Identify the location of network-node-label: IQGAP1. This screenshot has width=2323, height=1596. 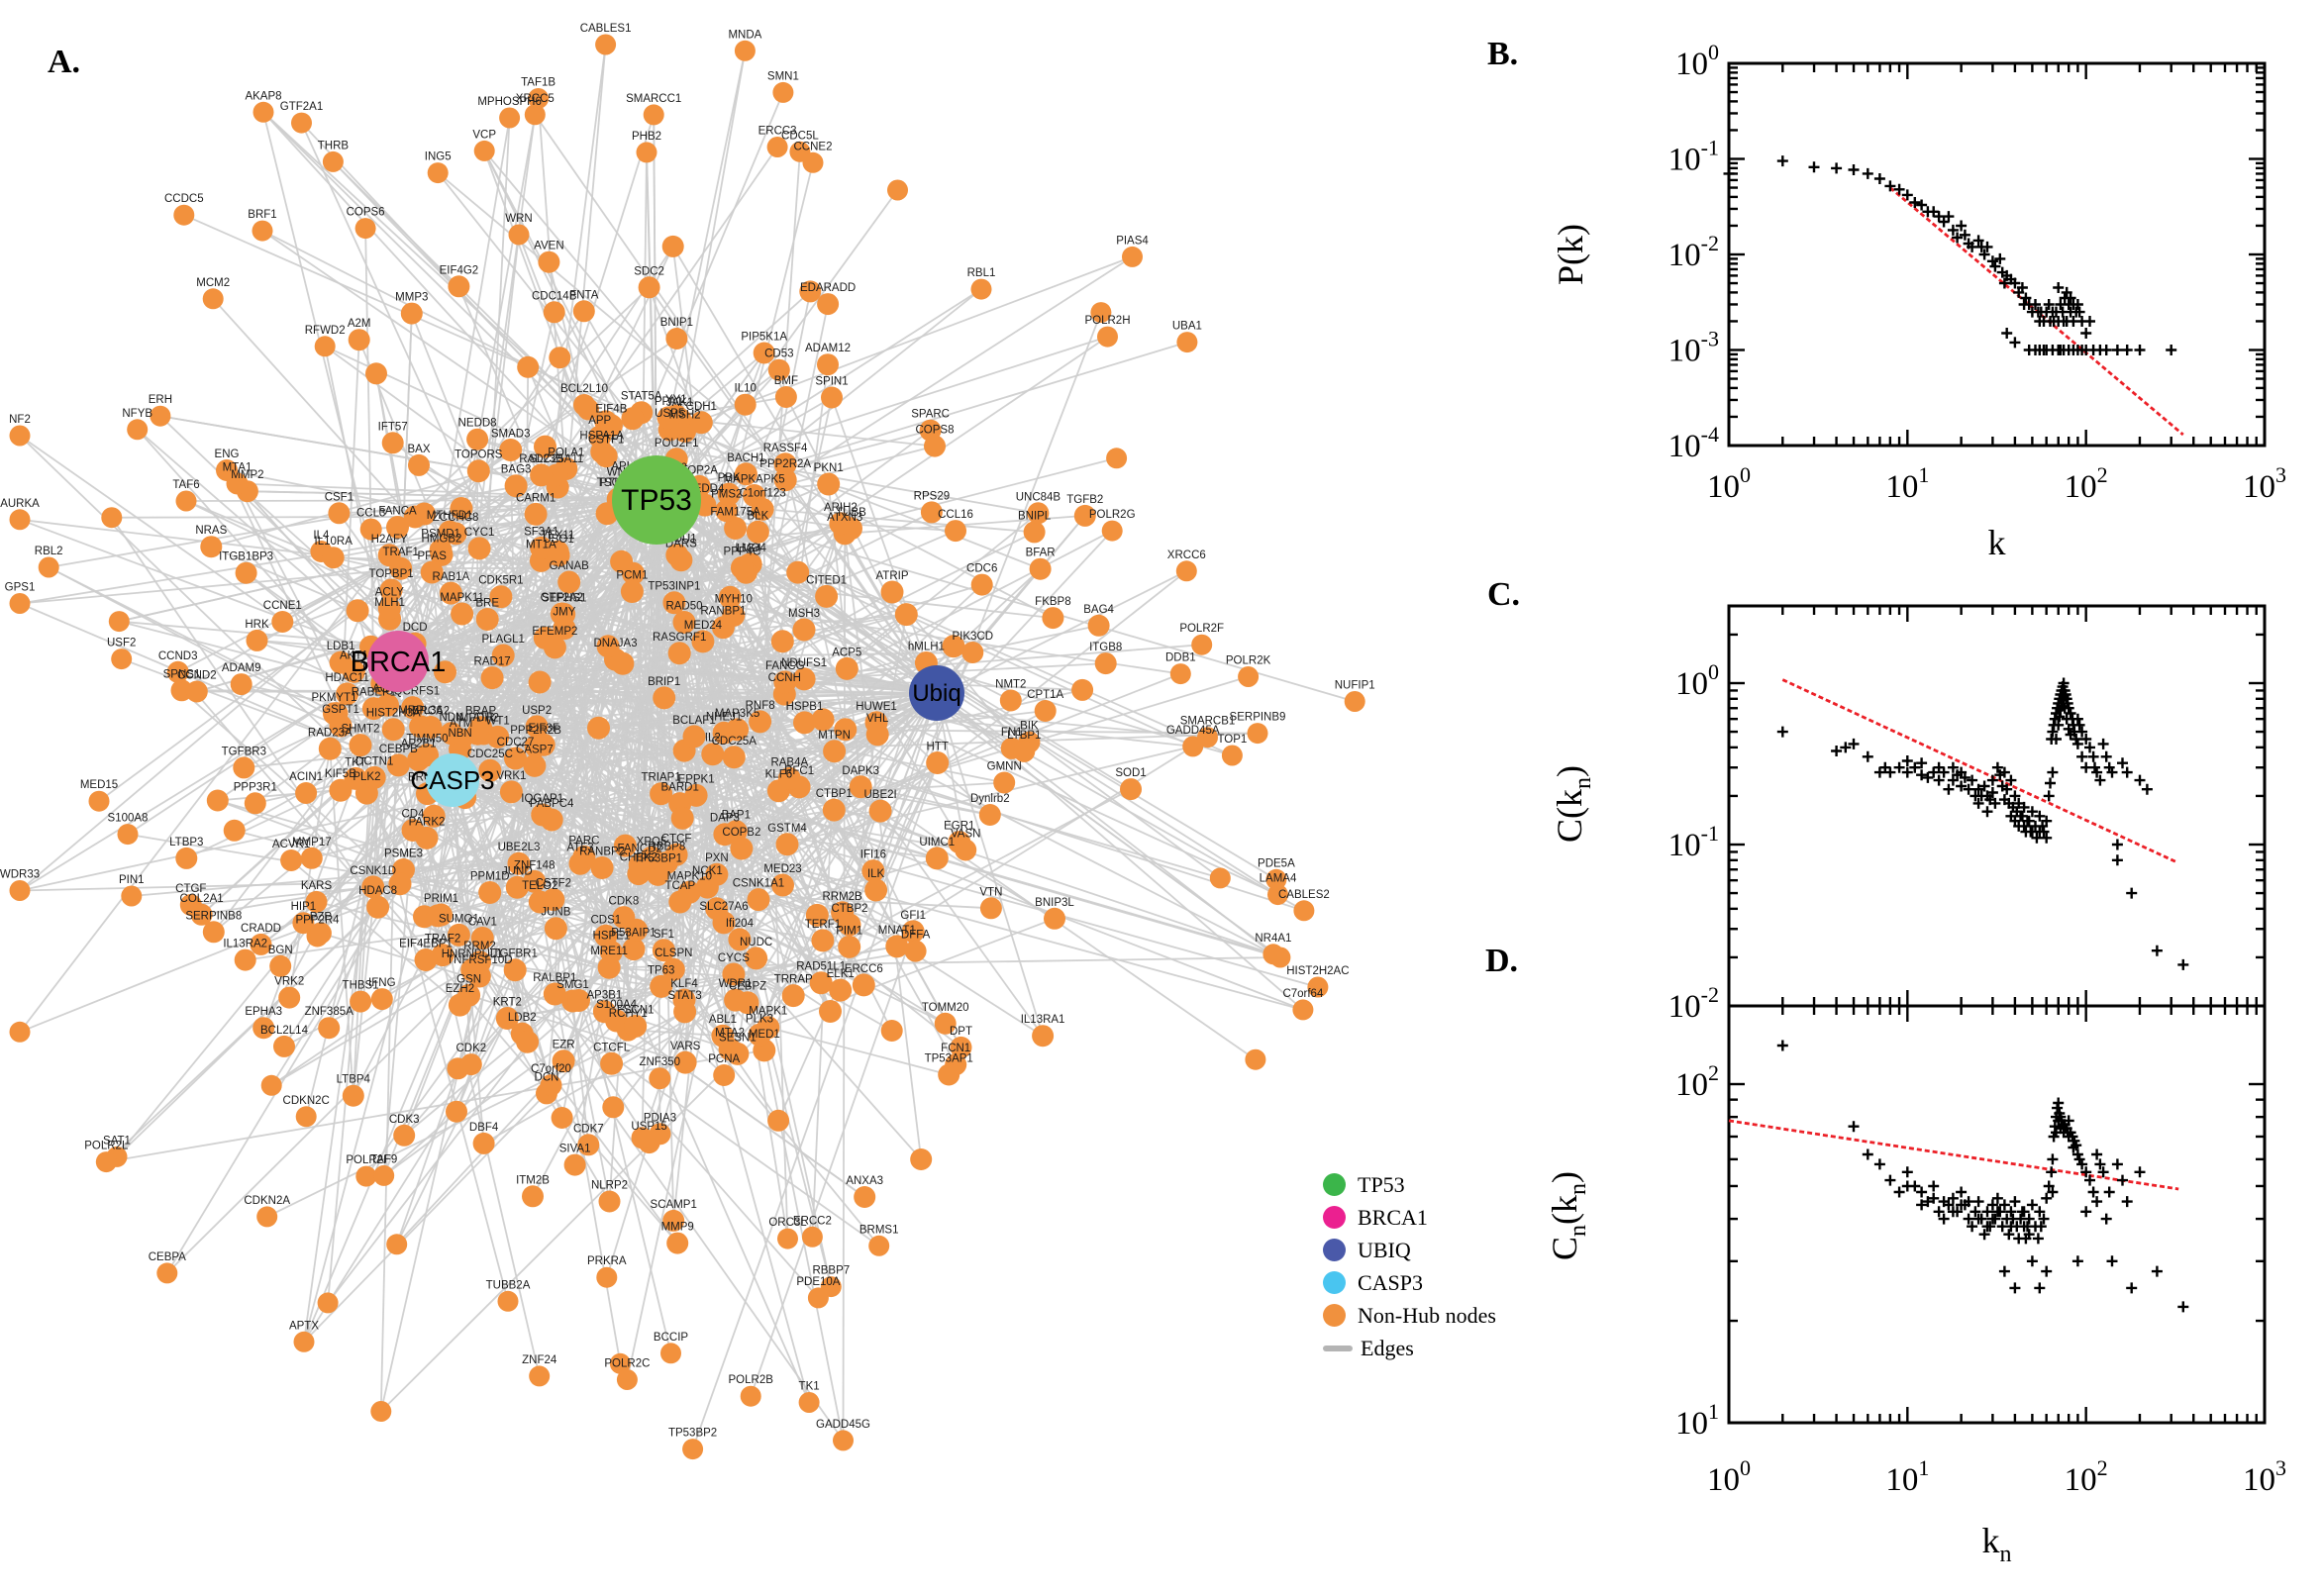
(542, 799).